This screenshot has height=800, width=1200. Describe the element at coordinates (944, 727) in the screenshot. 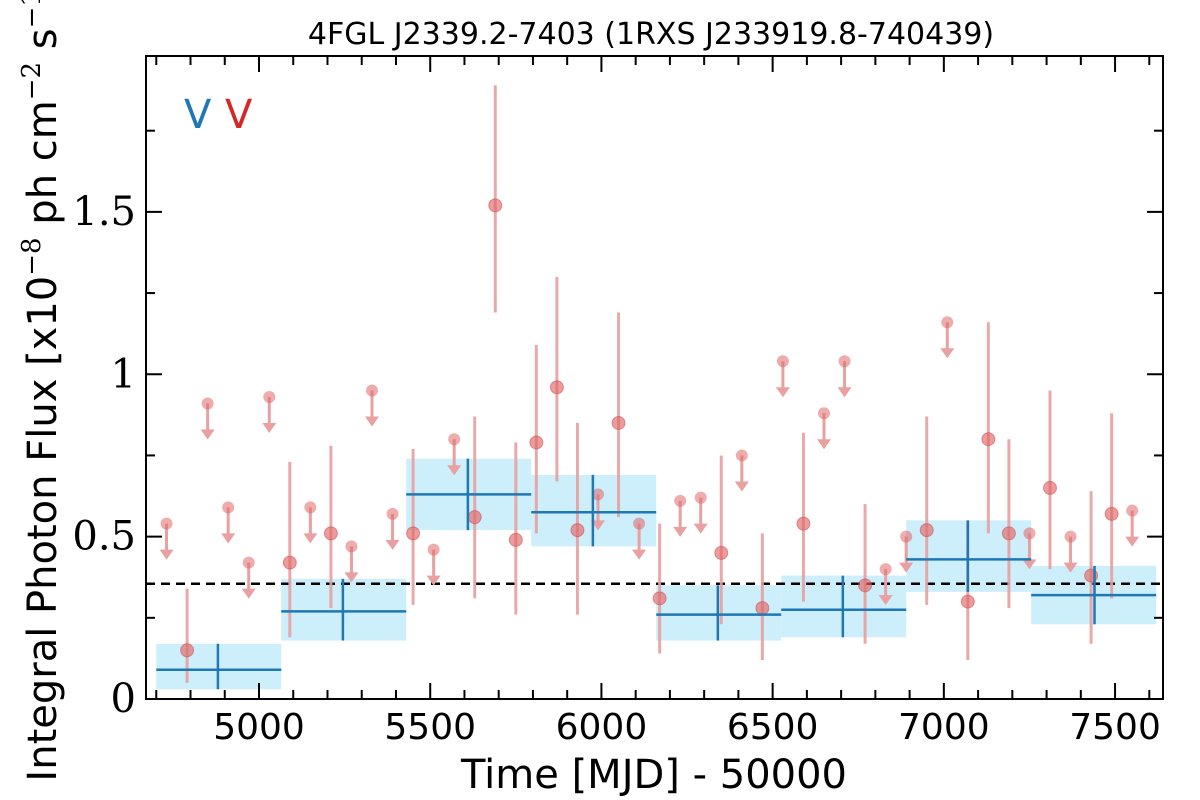

I see `x-tick-label: 7000` at that location.